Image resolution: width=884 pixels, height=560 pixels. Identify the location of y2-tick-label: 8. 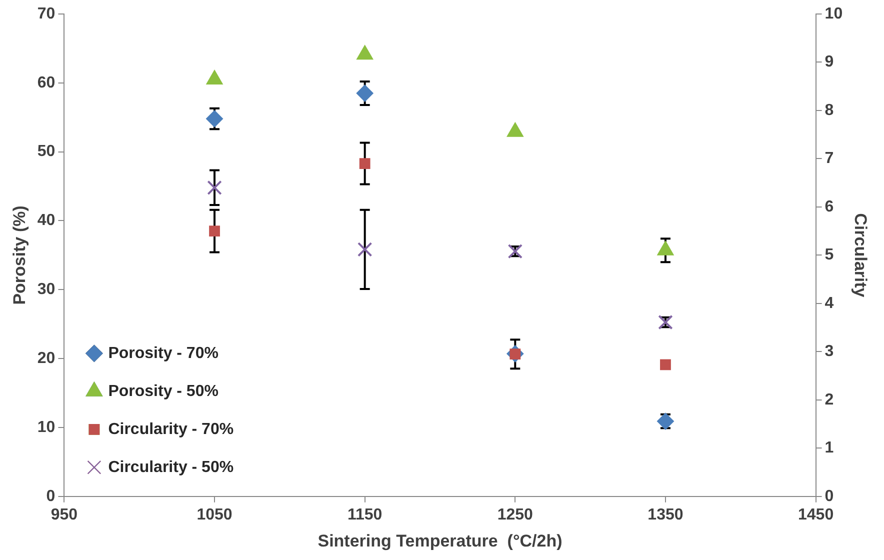
(829, 110).